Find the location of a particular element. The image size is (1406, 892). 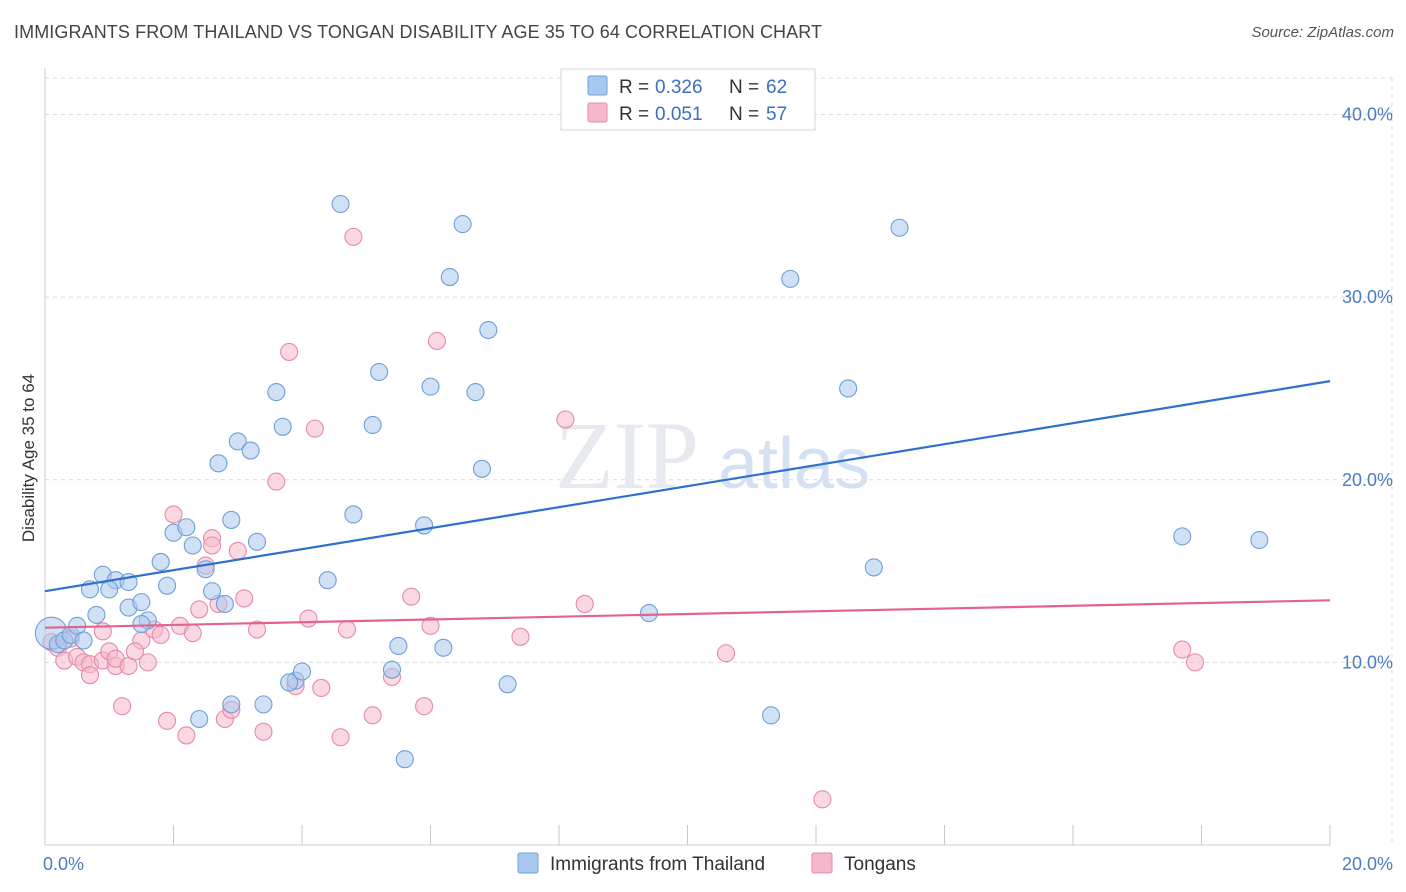

y-tick-labels: 10.0% 20.0% 30.0% 40.0% is located at coordinates (1367, 389).